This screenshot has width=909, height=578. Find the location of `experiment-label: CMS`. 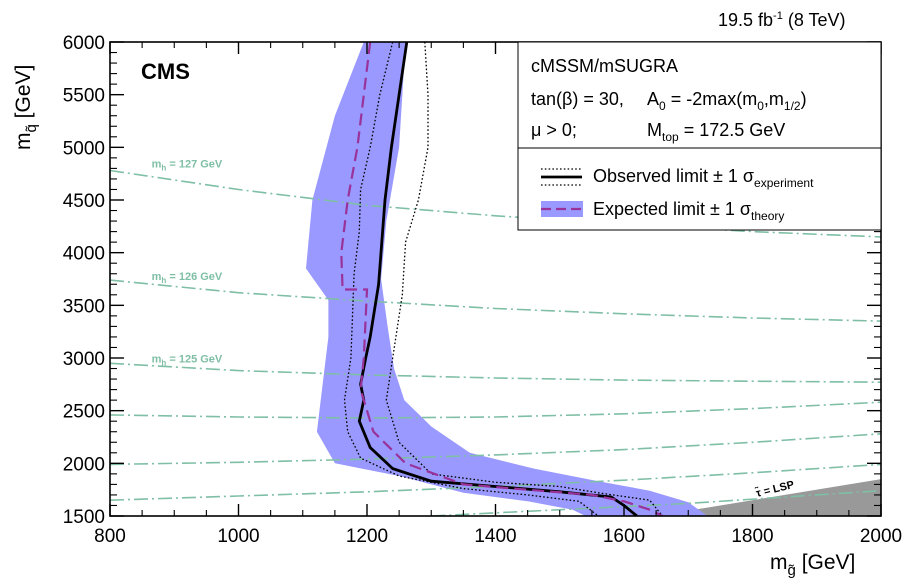

experiment-label: CMS is located at coordinates (165, 71).